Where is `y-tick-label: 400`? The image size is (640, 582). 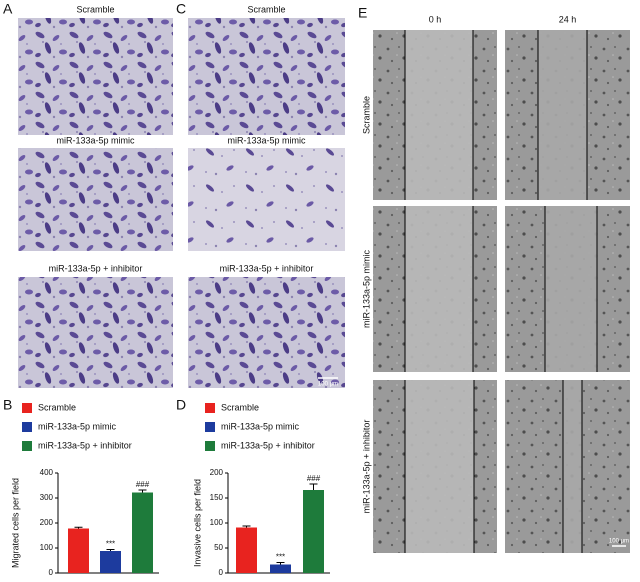
y-tick-label: 400 is located at coordinates (47, 472).